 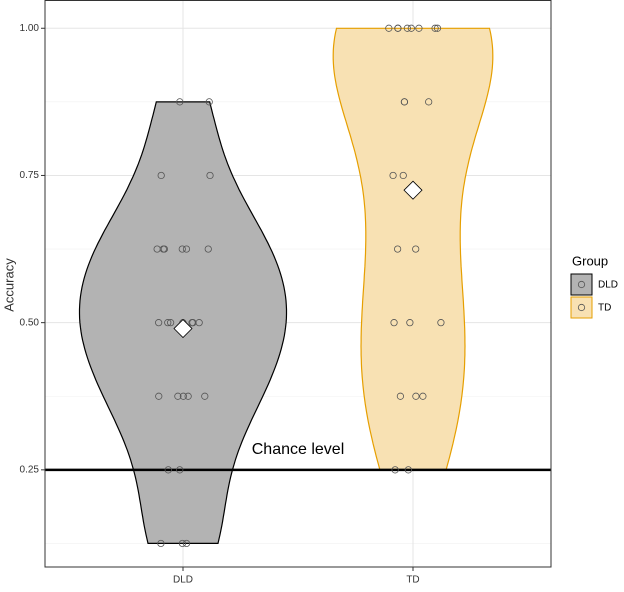 I want to click on y-axis-label: Accuracy, so click(x=8, y=285).